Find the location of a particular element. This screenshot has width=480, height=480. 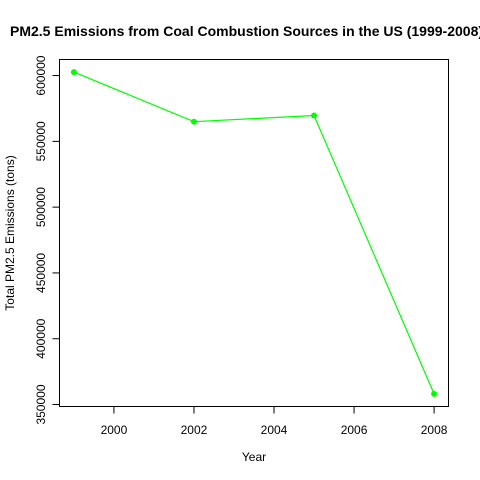

x-axis-label: Year is located at coordinates (254, 457).